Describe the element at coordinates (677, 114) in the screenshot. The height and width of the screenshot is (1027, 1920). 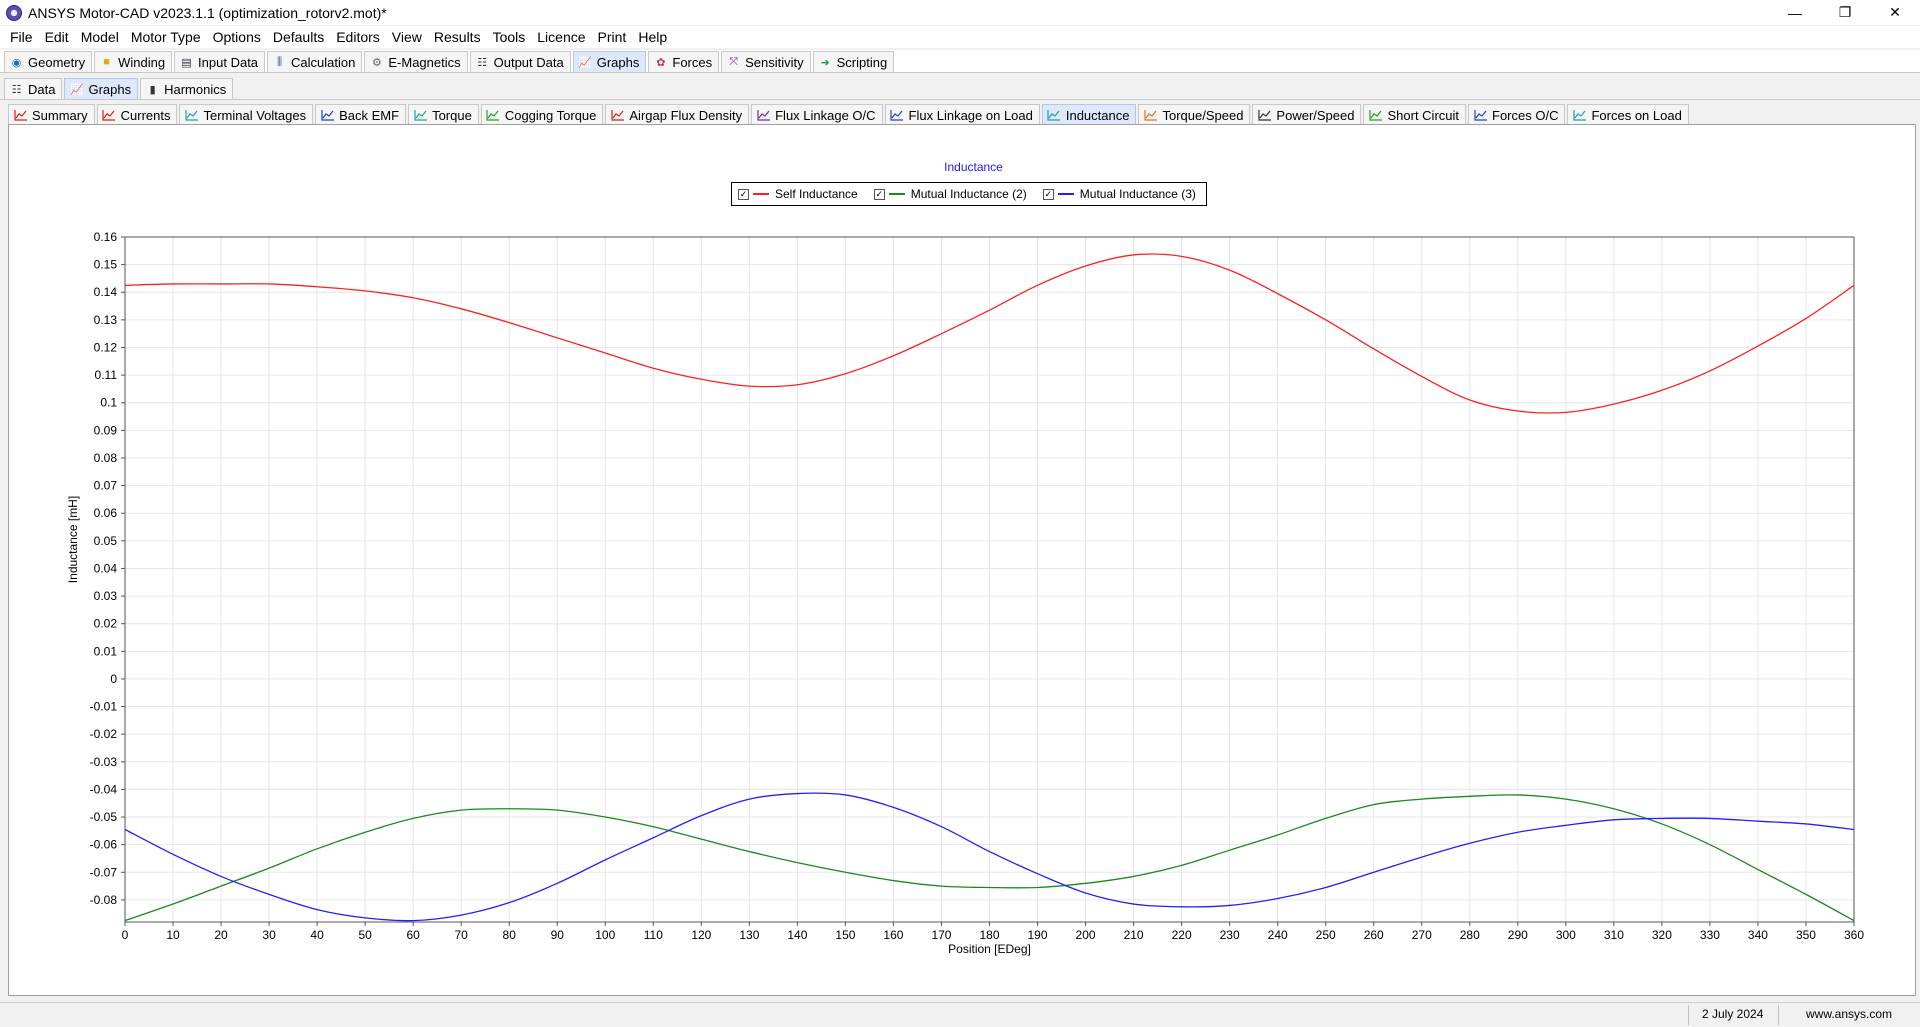
I see `graph-tab-airgap-flux-density: Airgap Flux Density` at that location.